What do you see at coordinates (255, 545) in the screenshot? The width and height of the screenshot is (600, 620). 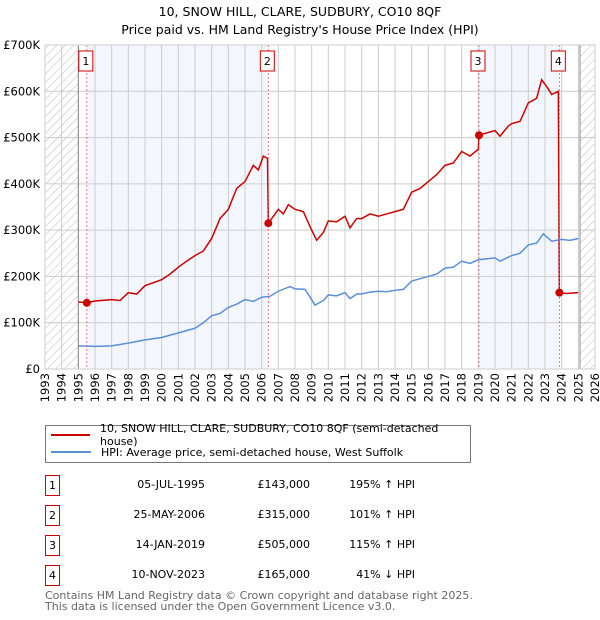 I see `sale-row: 3 14-JAN-2019 £505,000 115% ↑ HPI` at bounding box center [255, 545].